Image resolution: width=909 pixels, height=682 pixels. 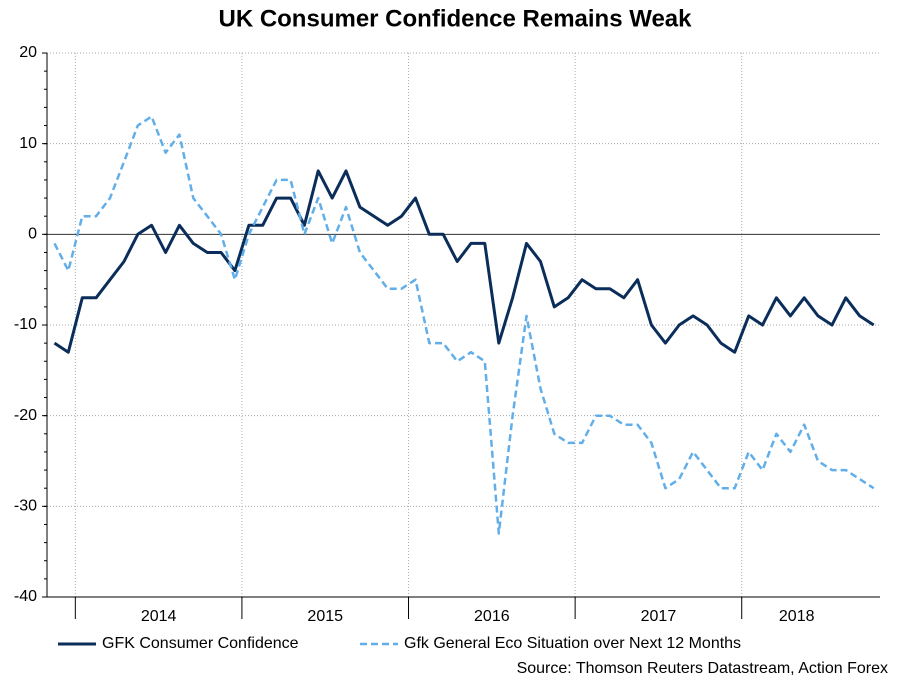 I want to click on y-tick-label: -20, so click(x=25, y=415).